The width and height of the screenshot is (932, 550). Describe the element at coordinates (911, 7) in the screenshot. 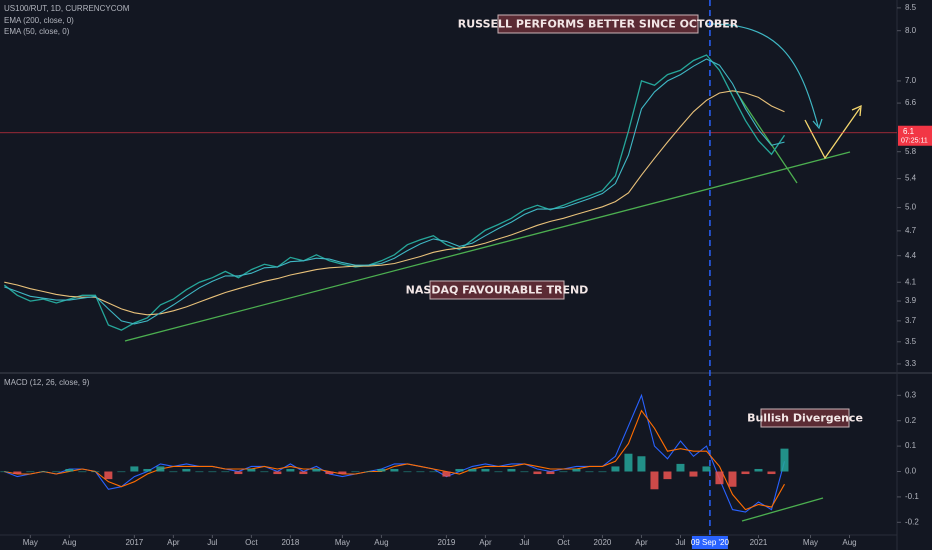

I see `y-tick-label: 8.5` at that location.